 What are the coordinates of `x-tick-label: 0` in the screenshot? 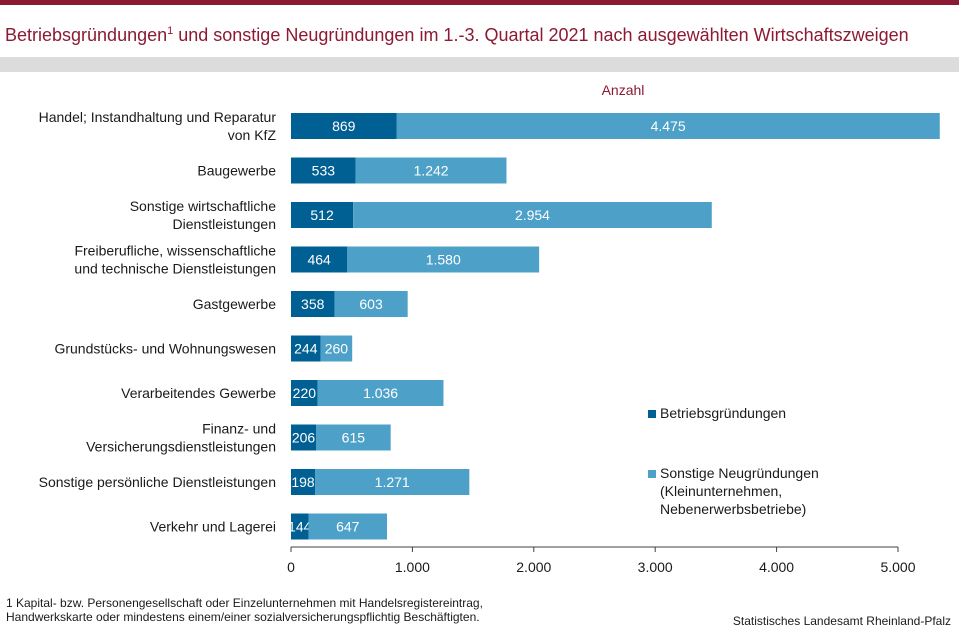 It's located at (291, 567).